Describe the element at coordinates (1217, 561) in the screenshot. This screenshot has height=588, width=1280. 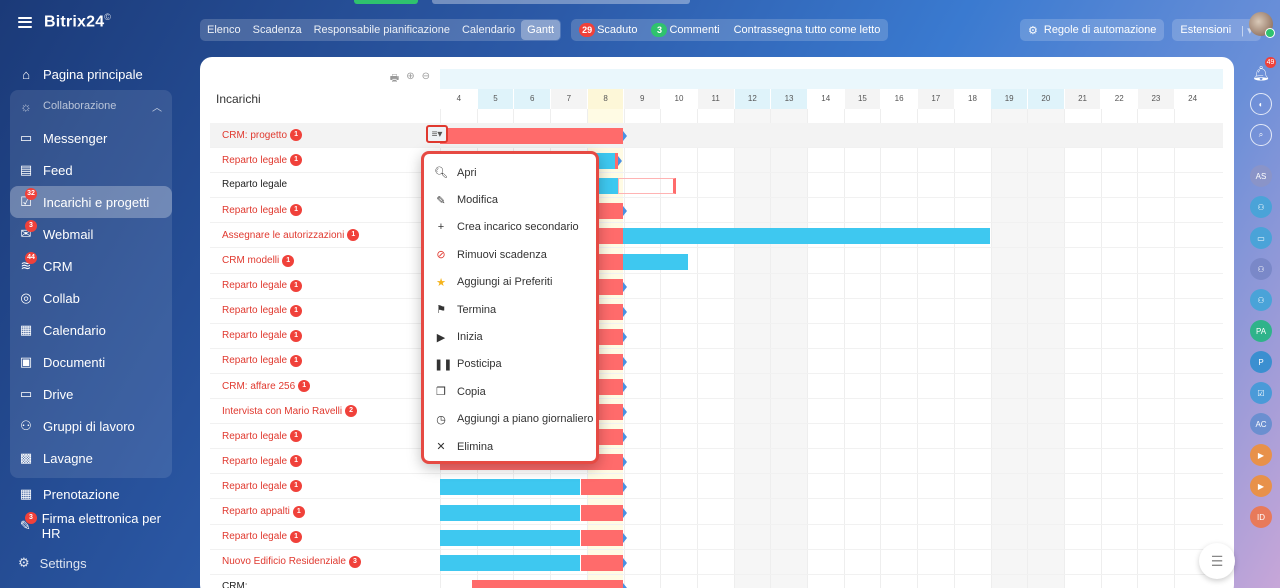
I see `list-icon: ☰` at that location.